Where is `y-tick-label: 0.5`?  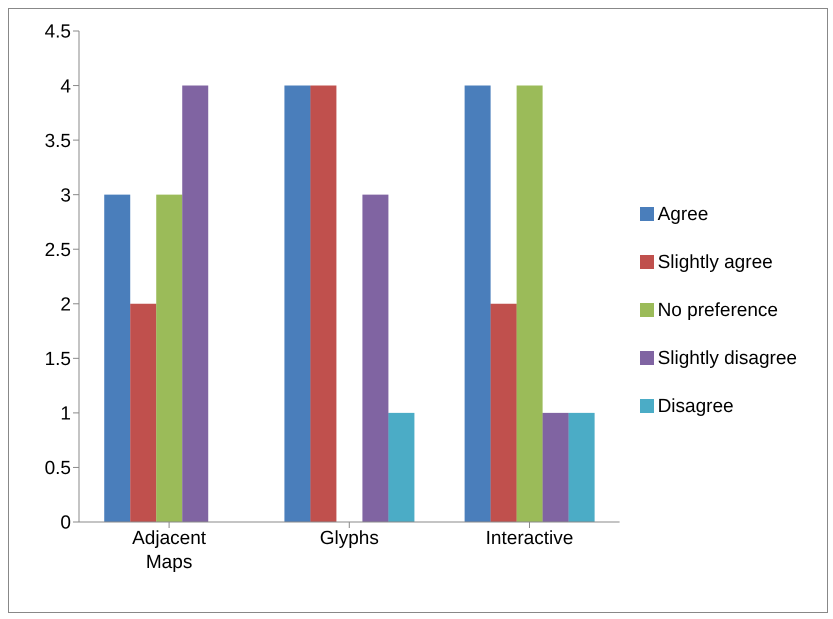 y-tick-label: 0.5 is located at coordinates (57, 469).